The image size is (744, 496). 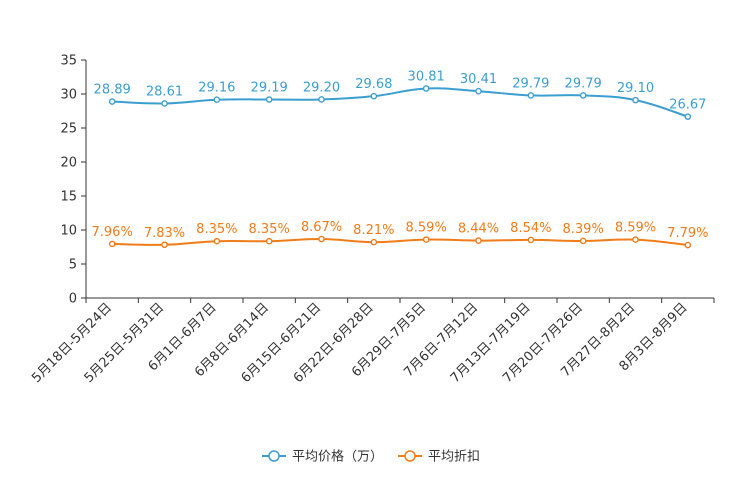 What do you see at coordinates (687, 233) in the screenshot?
I see `data-label: 7.79%` at bounding box center [687, 233].